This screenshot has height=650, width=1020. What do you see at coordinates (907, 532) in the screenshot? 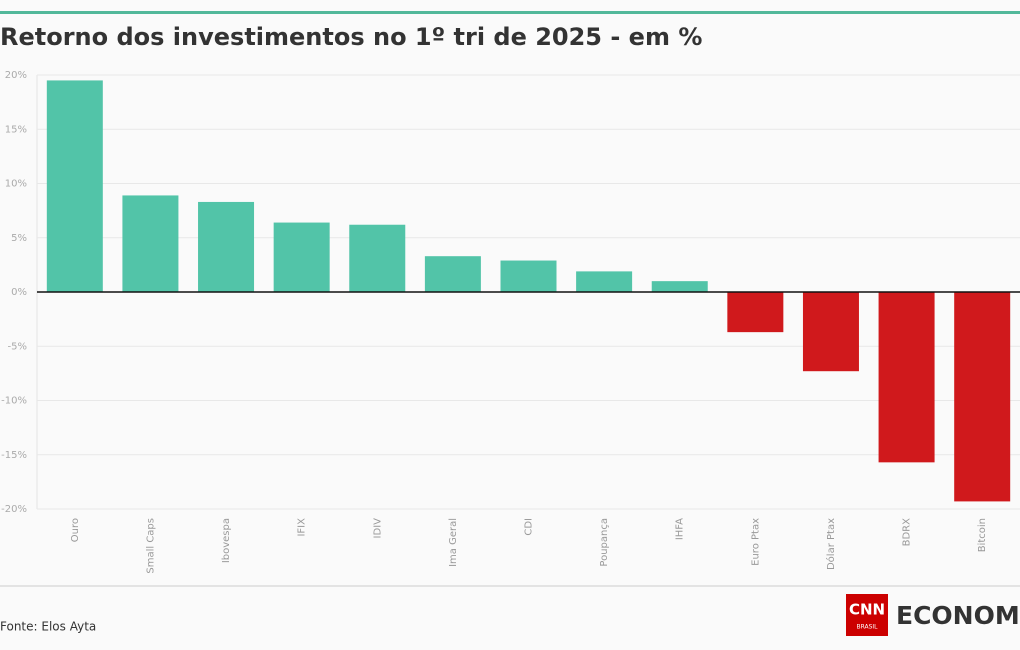
I see `x-tick-label: BDRX` at bounding box center [907, 532].